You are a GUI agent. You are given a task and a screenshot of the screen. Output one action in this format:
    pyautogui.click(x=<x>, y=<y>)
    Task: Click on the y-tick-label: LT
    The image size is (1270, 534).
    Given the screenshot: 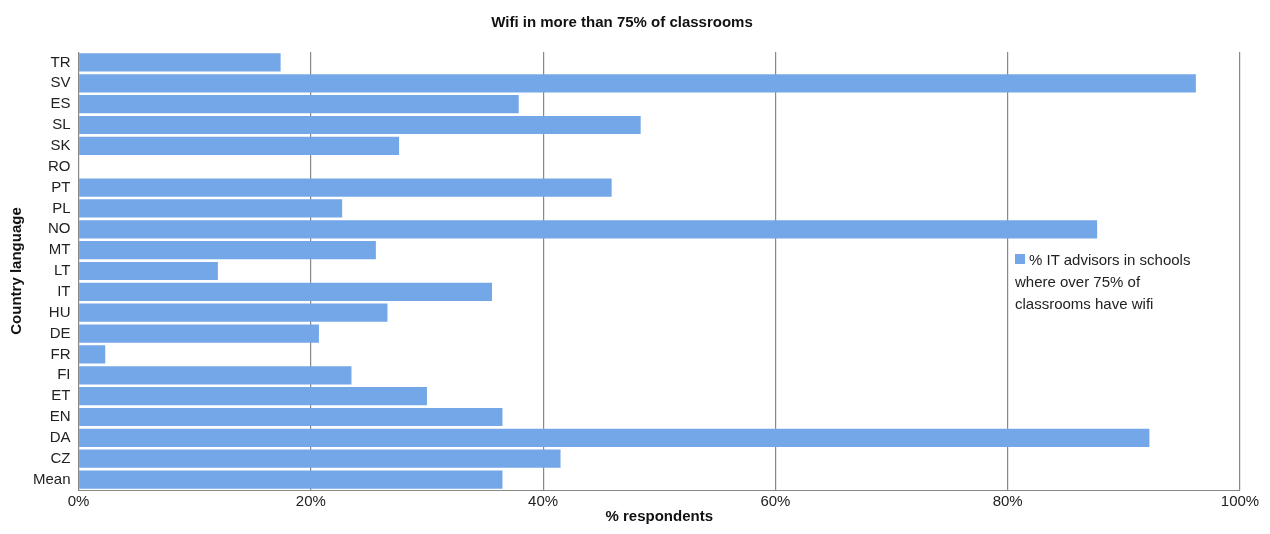 What is the action you would take?
    pyautogui.click(x=62, y=270)
    